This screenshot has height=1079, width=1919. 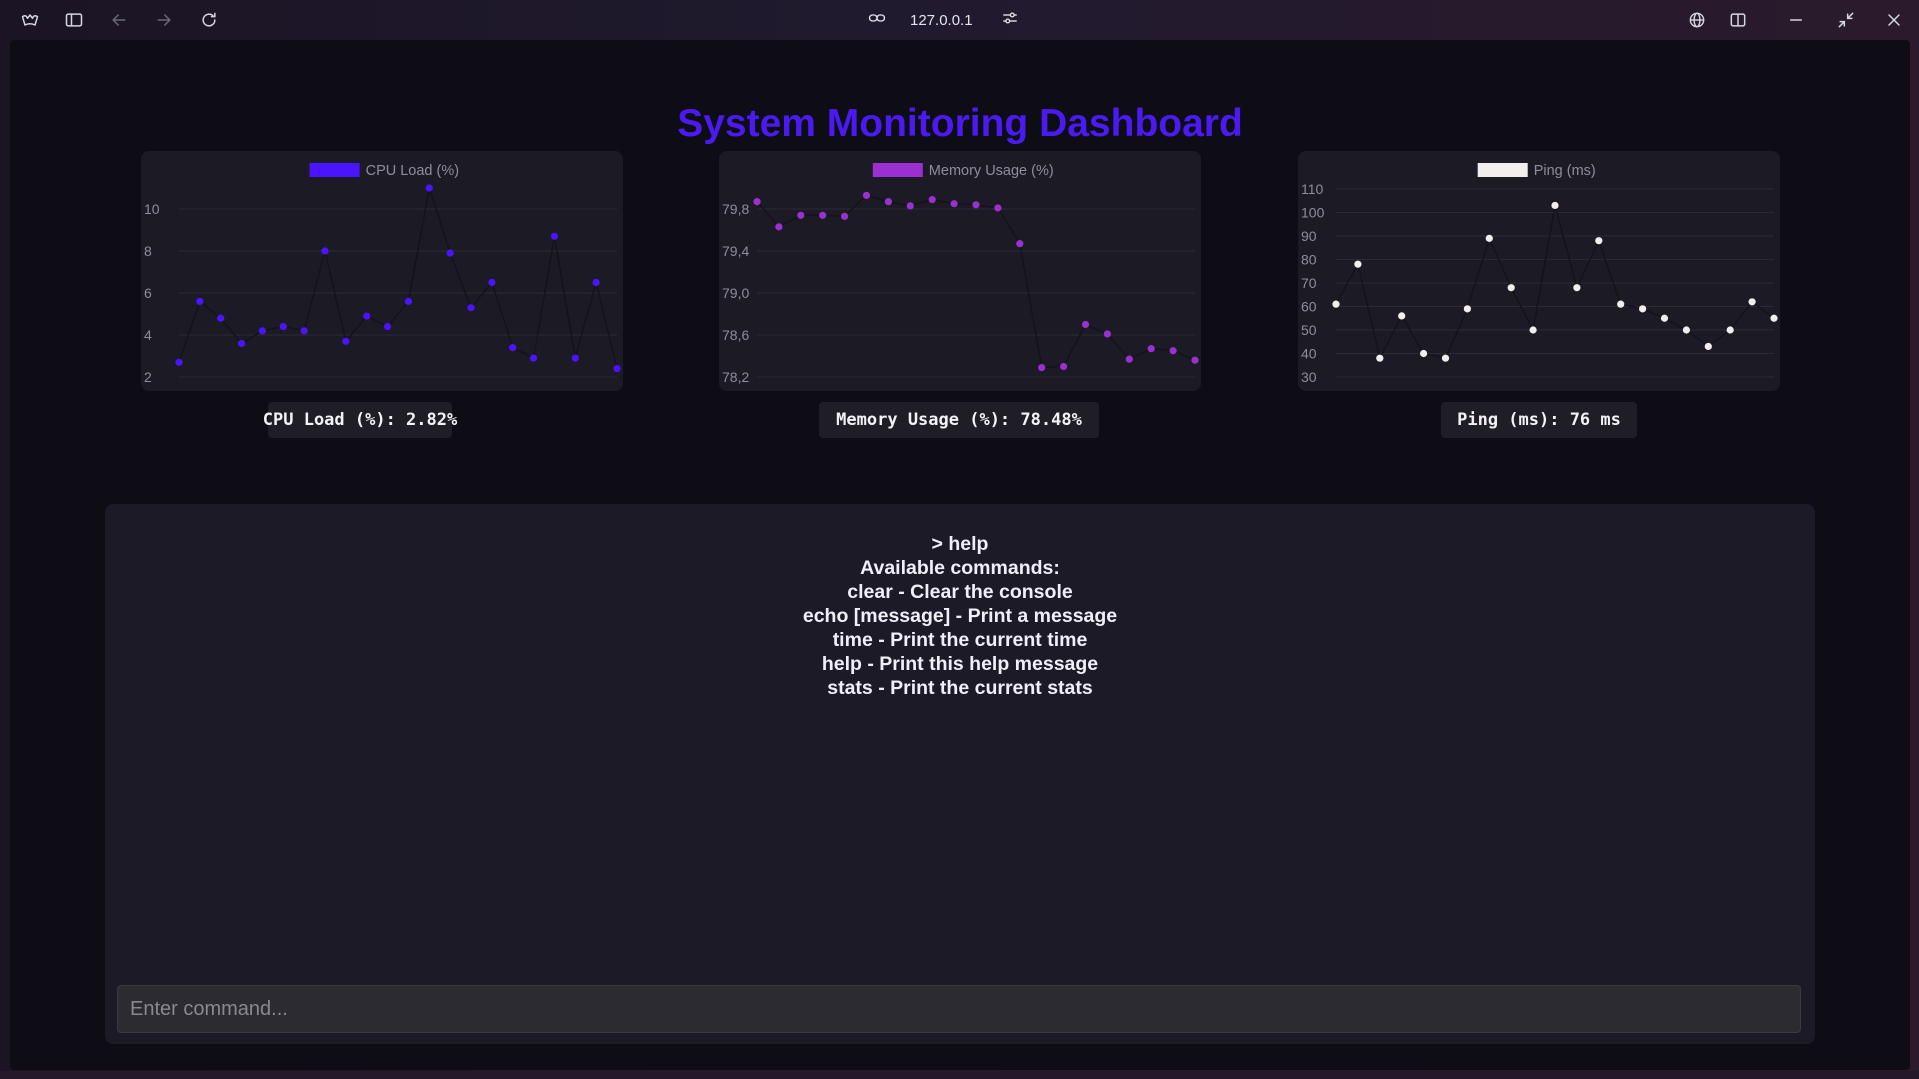 I want to click on console-line: time - Print the current time, so click(x=960, y=640).